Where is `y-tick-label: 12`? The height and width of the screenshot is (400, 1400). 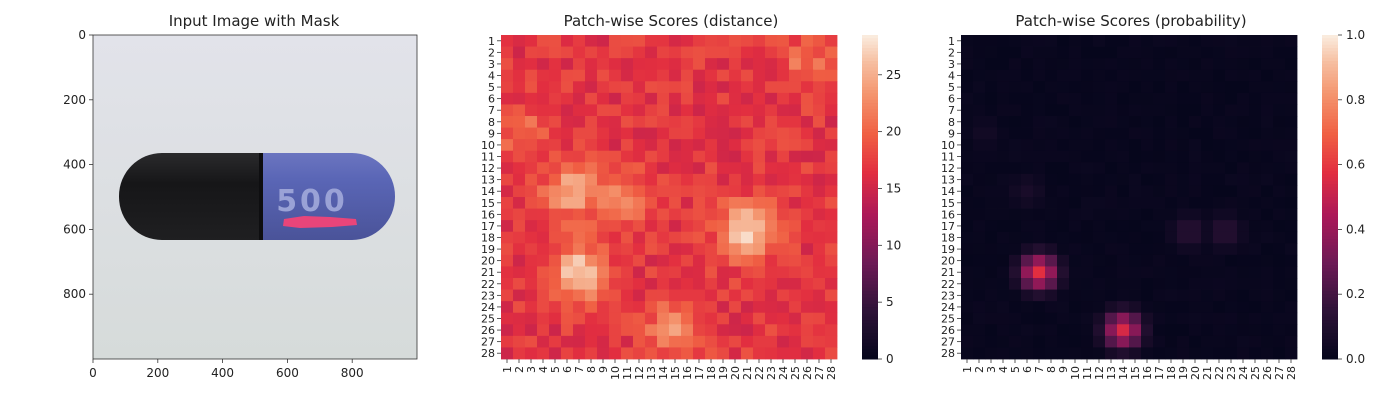 y-tick-label: 12 is located at coordinates (488, 168).